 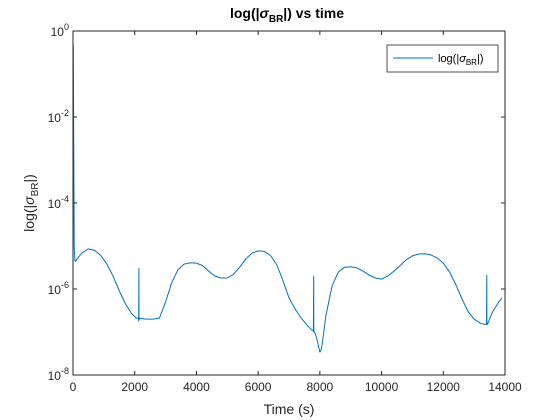 What do you see at coordinates (29, 200) in the screenshot?
I see `ylabel-symbol: σ` at bounding box center [29, 200].